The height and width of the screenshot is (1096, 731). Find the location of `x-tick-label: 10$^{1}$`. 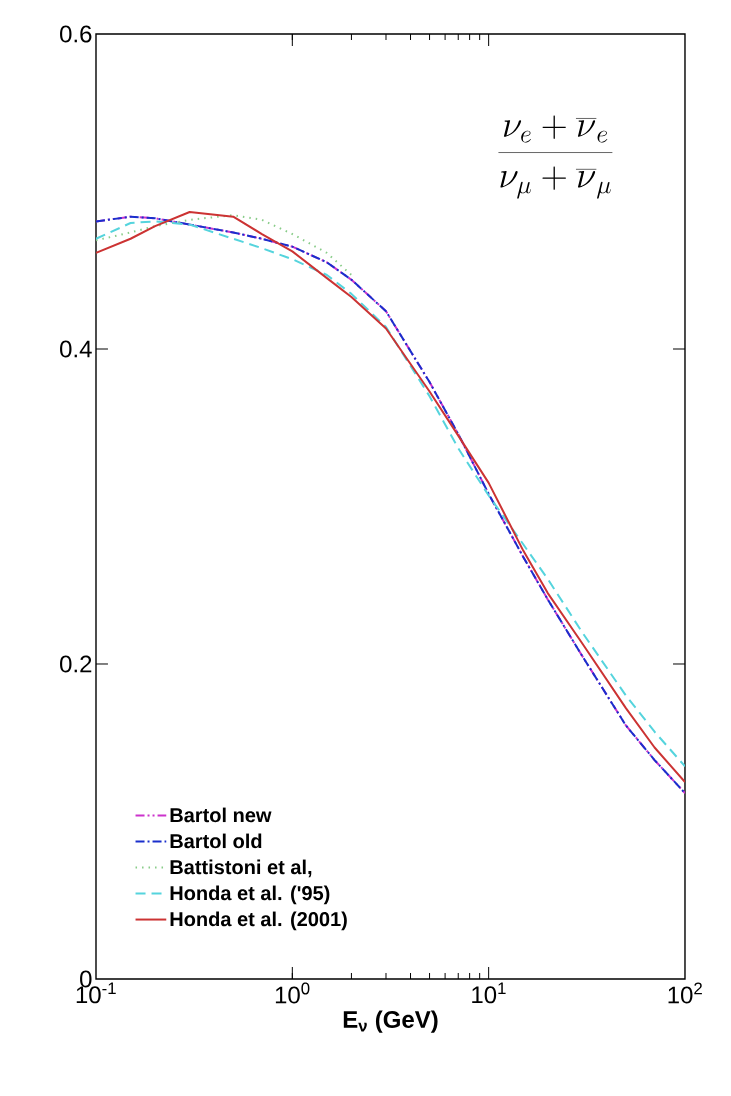

x-tick-label: 10$^{1}$ is located at coordinates (489, 993).